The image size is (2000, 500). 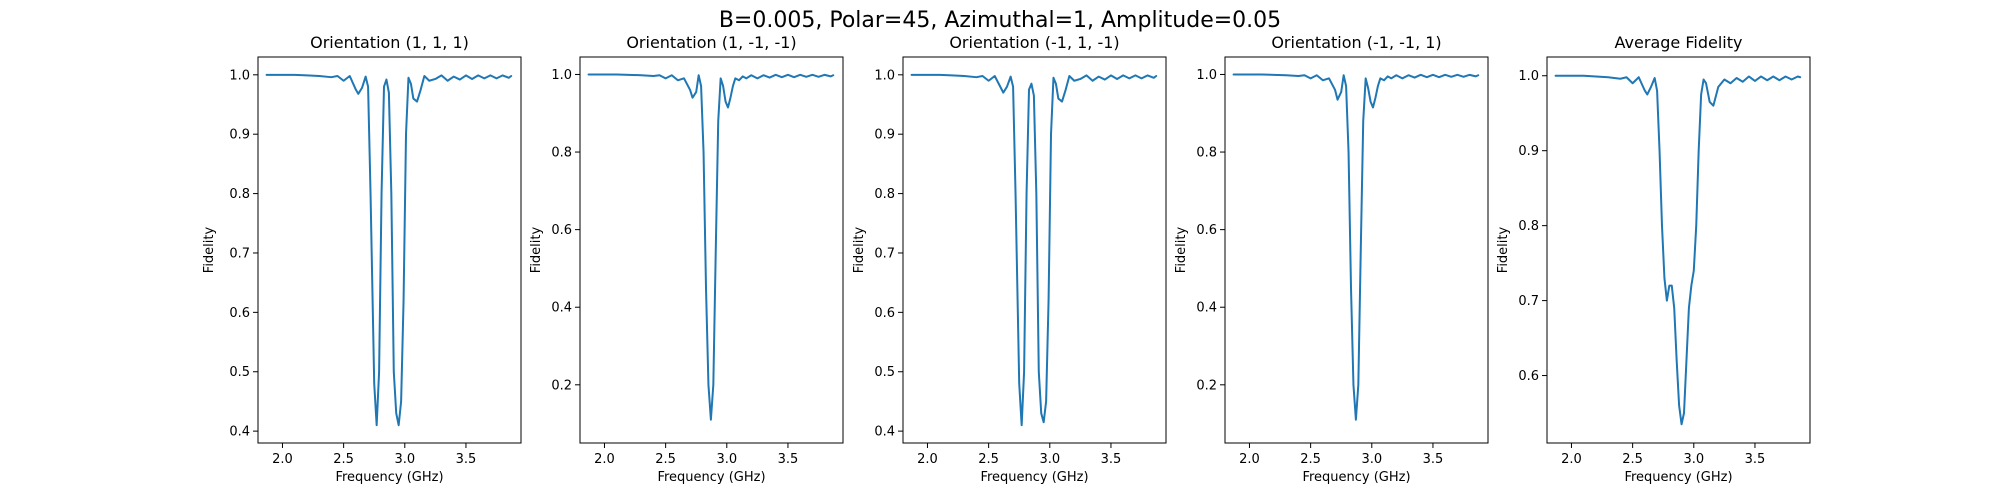 What do you see at coordinates (1679, 42) in the screenshot?
I see `subplot-title: Average Fidelity` at bounding box center [1679, 42].